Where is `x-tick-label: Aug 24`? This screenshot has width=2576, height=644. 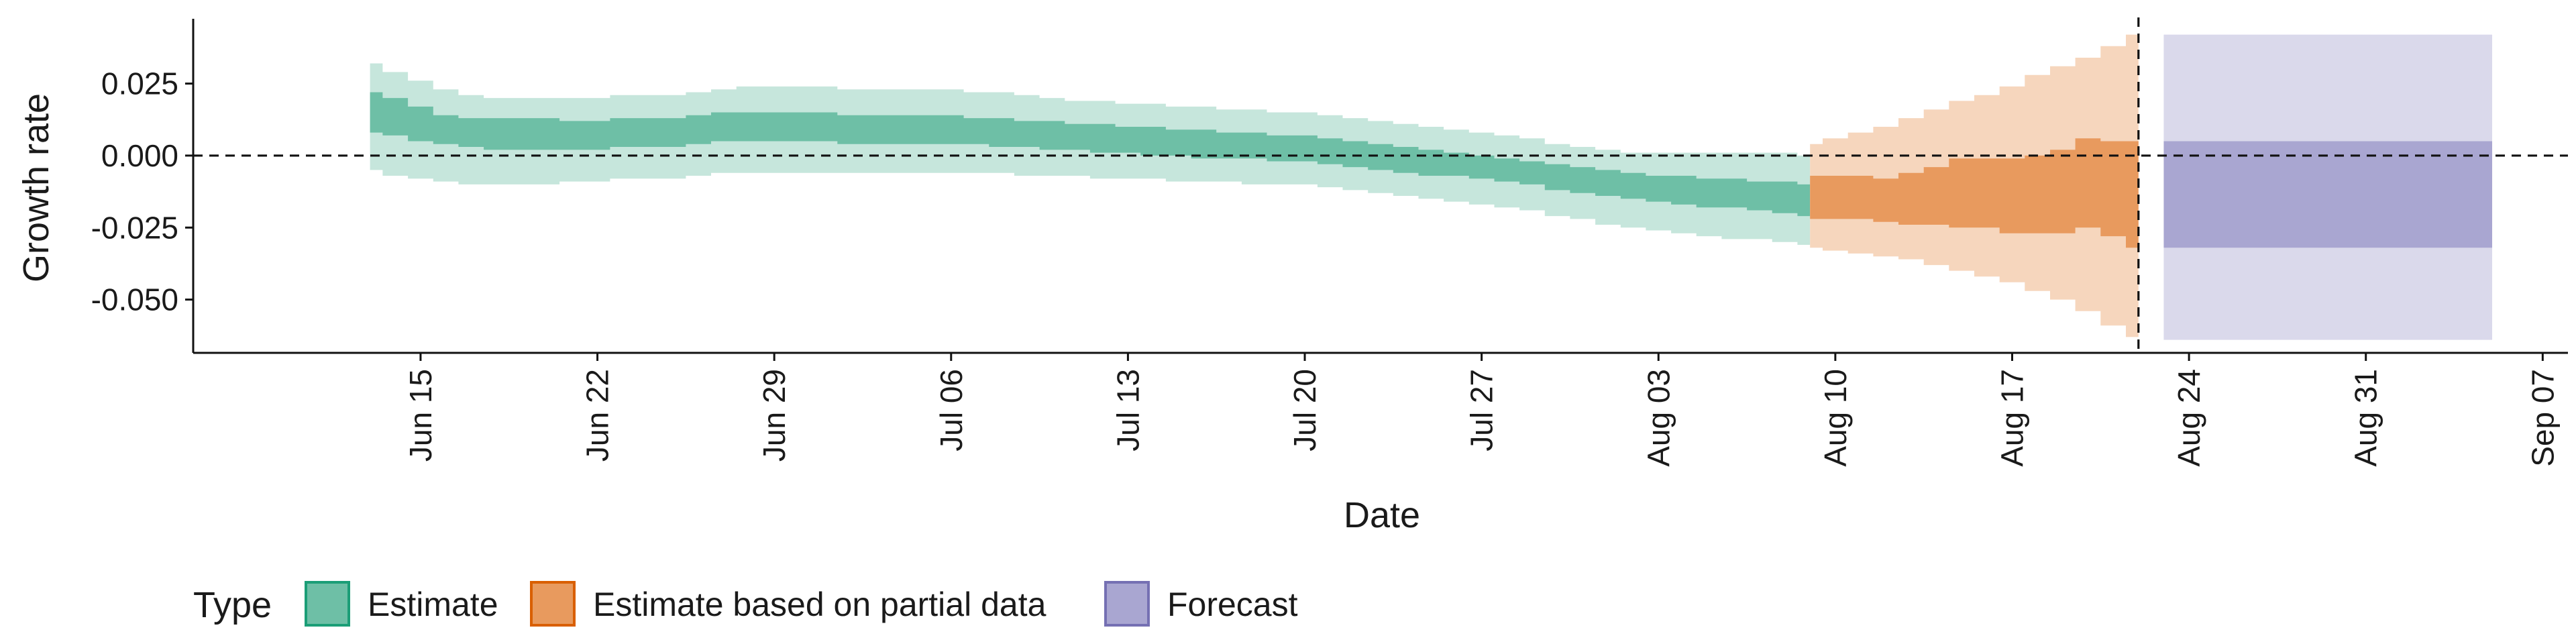 x-tick-label: Aug 24 is located at coordinates (2188, 418).